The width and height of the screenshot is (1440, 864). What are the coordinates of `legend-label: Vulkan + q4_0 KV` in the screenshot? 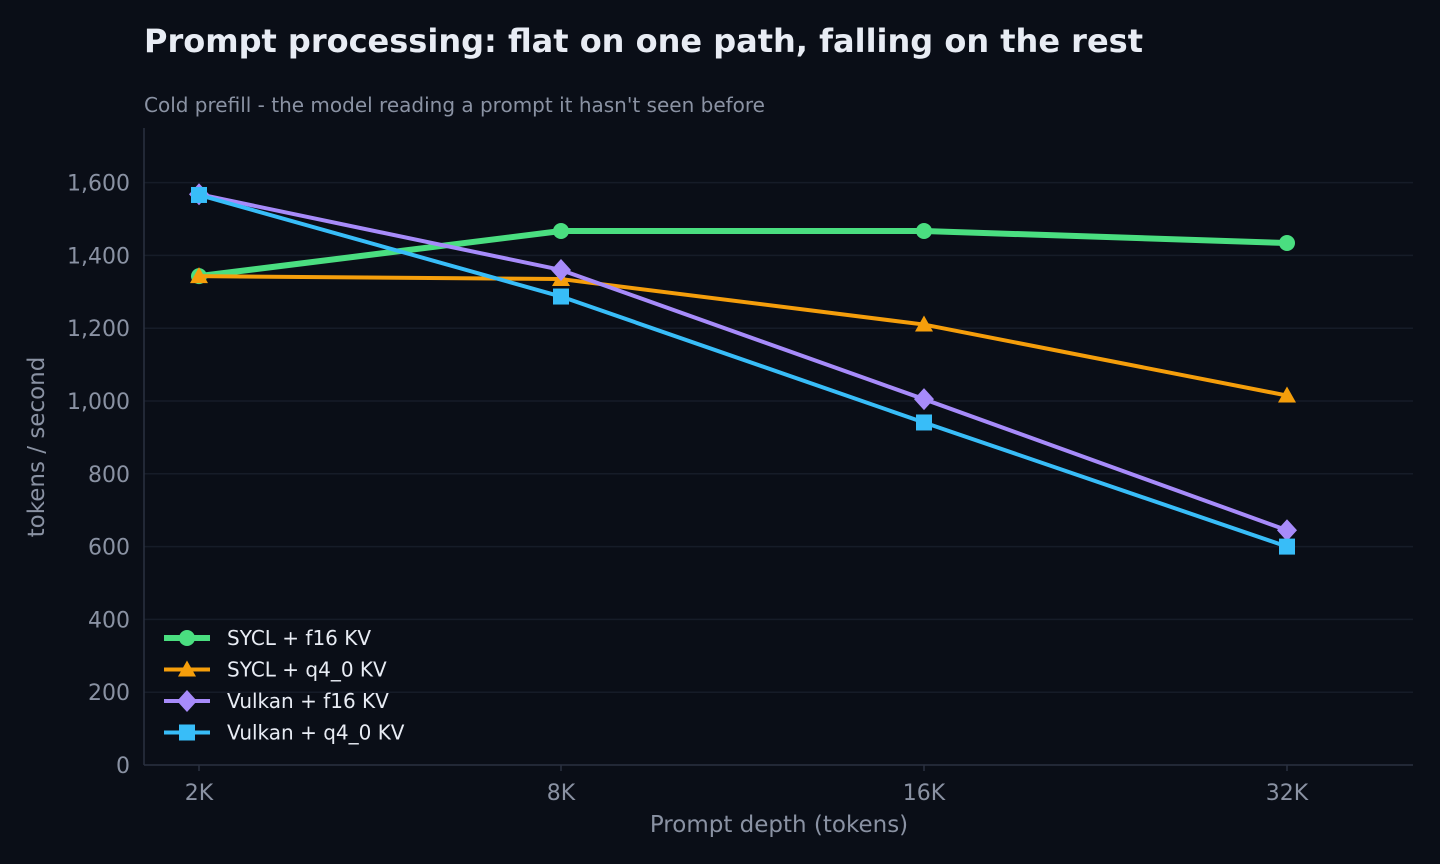 It's located at (316, 733).